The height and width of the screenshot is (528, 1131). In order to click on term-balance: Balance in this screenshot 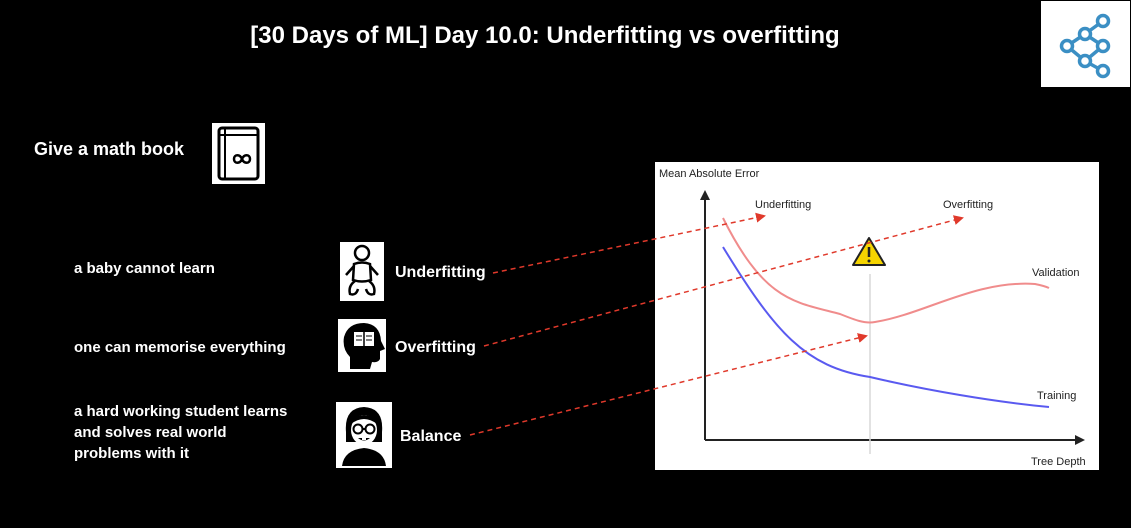, I will do `click(431, 436)`.